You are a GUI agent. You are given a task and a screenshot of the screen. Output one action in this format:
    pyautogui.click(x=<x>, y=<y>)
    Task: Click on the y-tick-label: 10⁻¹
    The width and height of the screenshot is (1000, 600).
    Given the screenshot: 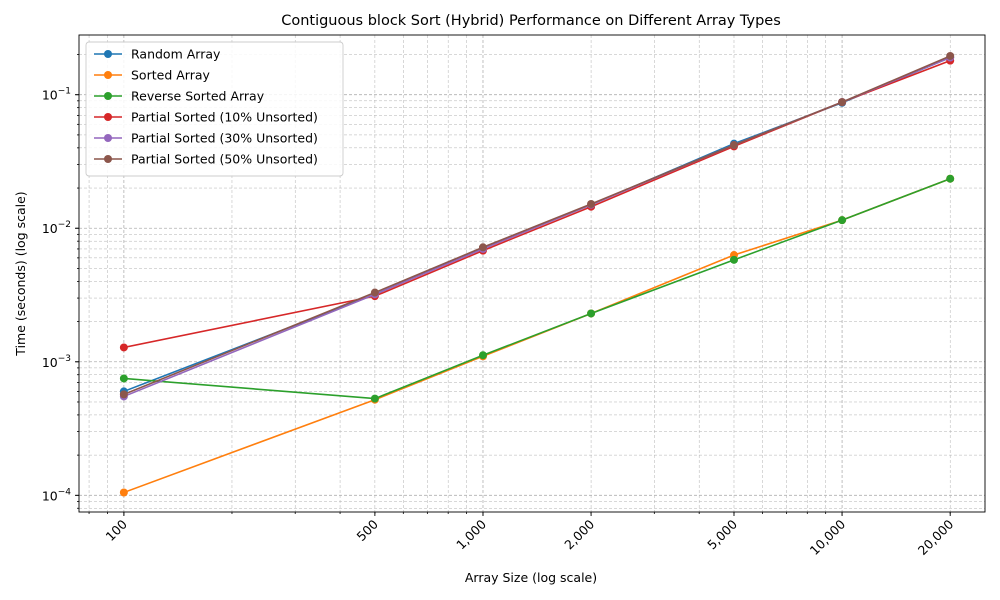 What is the action you would take?
    pyautogui.click(x=56, y=95)
    